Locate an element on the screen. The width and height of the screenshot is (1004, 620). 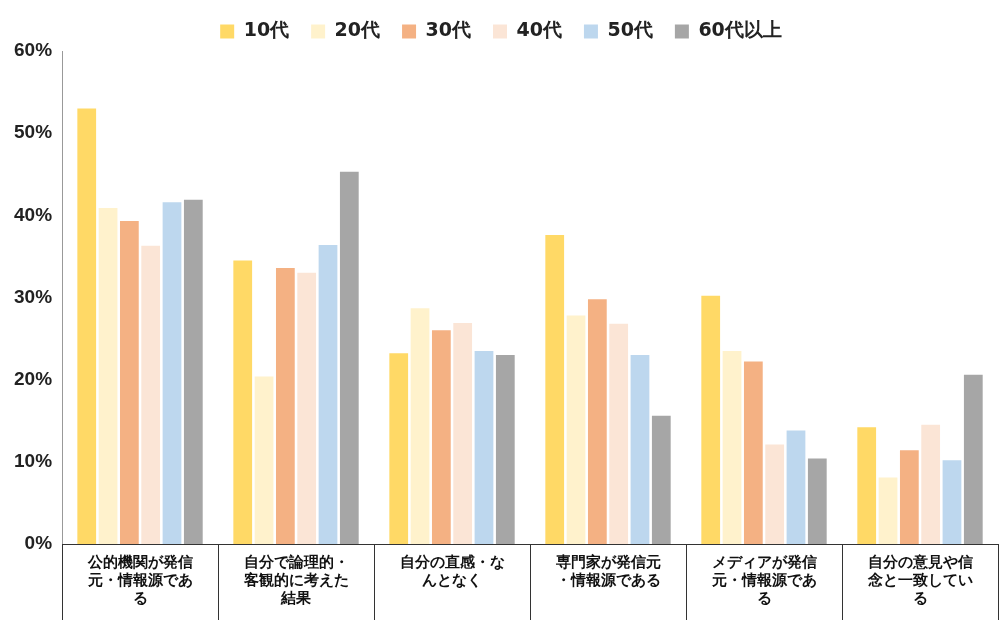
y-tick-label: 50% is located at coordinates (33, 132).